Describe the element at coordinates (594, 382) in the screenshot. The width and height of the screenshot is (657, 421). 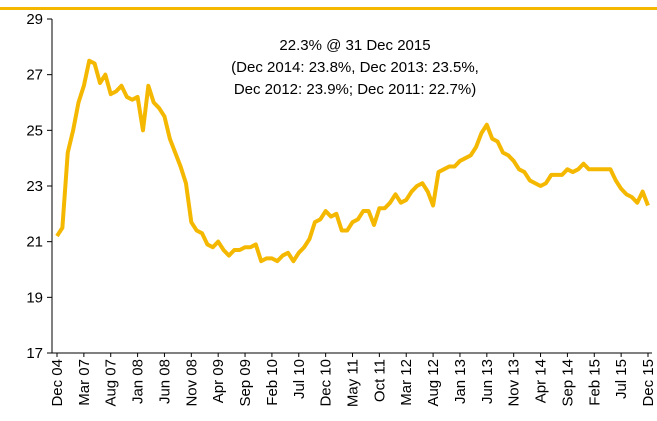
I see `x-tick-label: Feb 15` at that location.